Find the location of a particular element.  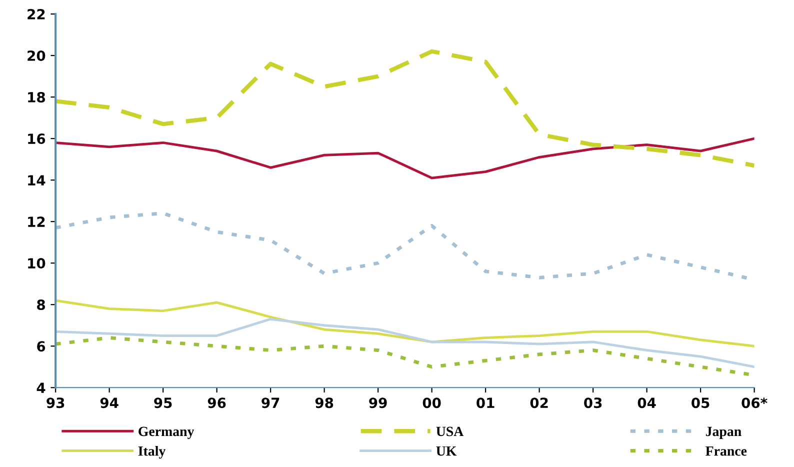

y-tick-label: 18 is located at coordinates (36, 97).